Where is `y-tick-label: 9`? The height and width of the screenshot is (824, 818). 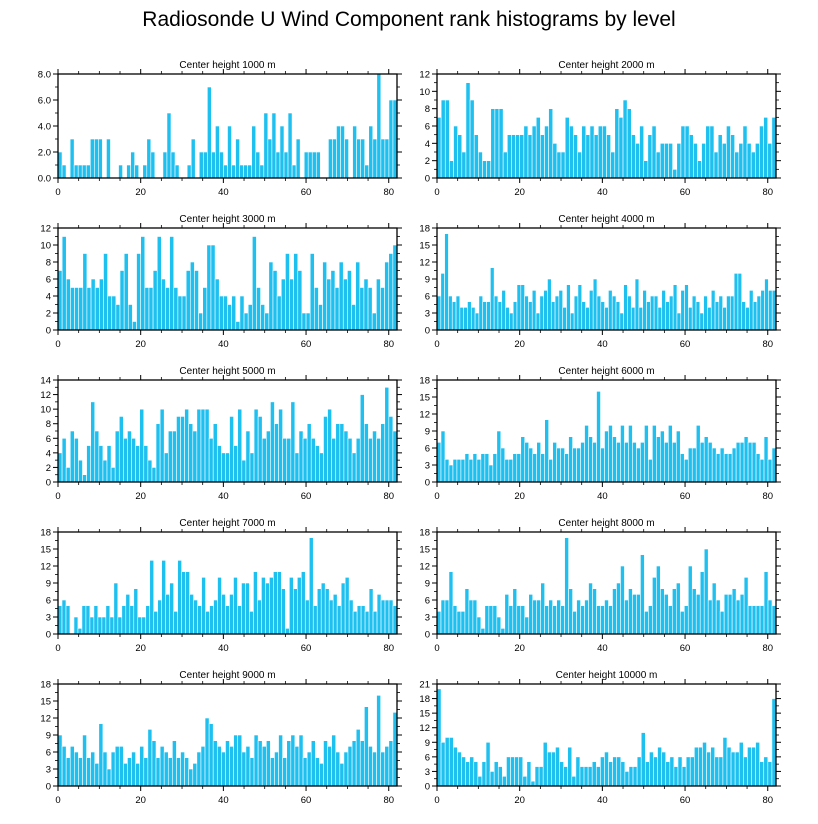
y-tick-label: 9 is located at coordinates (48, 584).